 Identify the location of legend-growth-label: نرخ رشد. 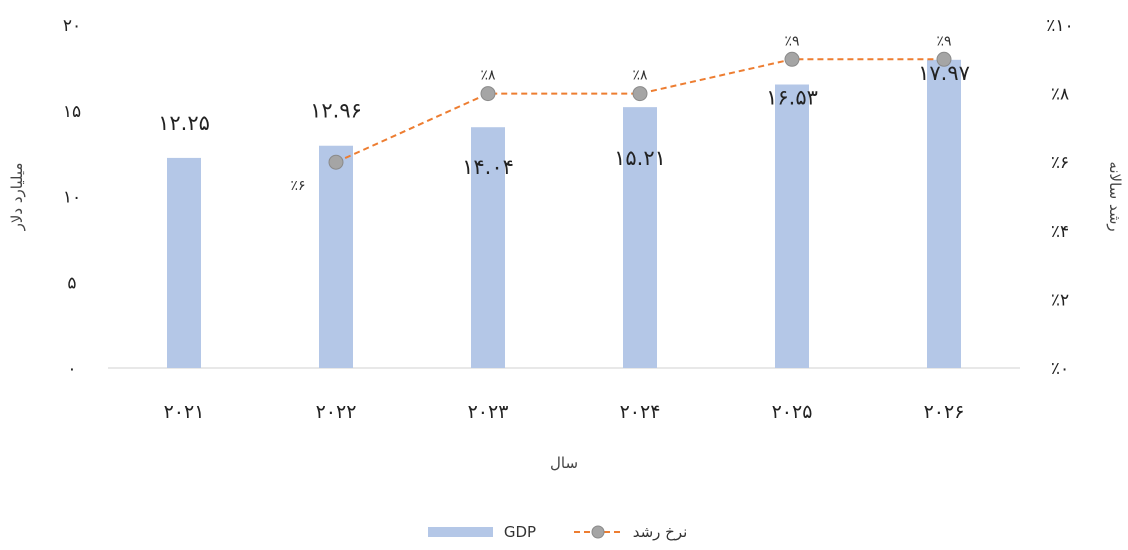
(660, 532).